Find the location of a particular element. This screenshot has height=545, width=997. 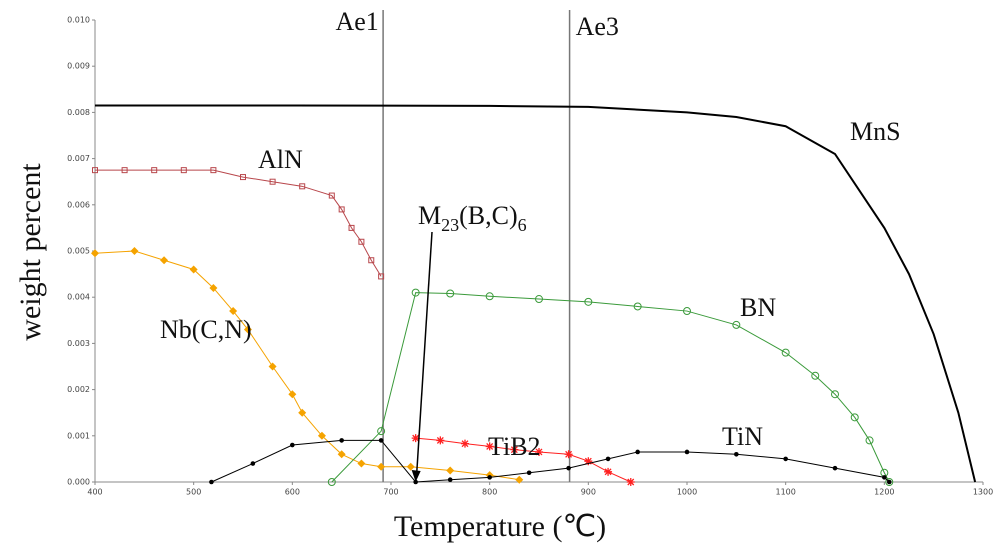

y-tick-label: 0.000 is located at coordinates (78, 482).